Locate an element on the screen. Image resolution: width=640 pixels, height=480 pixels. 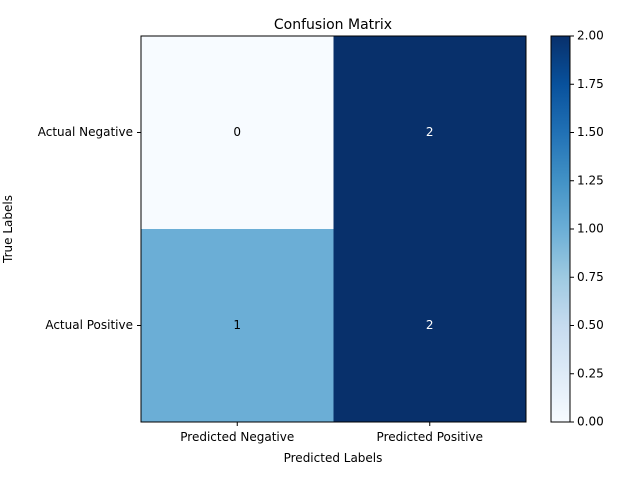
cell-value-label: 0 is located at coordinates (237, 132).